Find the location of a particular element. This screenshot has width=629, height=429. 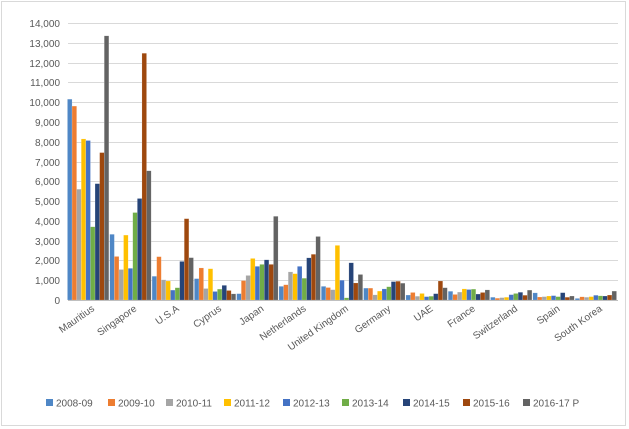

x-tick-label: France is located at coordinates (462, 316).